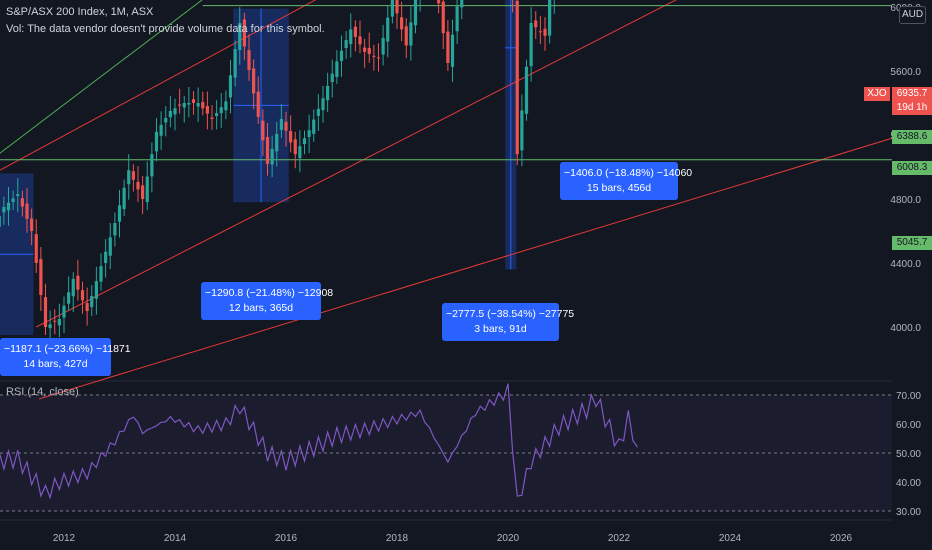 Image resolution: width=932 pixels, height=550 pixels. What do you see at coordinates (64, 538) in the screenshot?
I see `time-tick-label: 2012` at bounding box center [64, 538].